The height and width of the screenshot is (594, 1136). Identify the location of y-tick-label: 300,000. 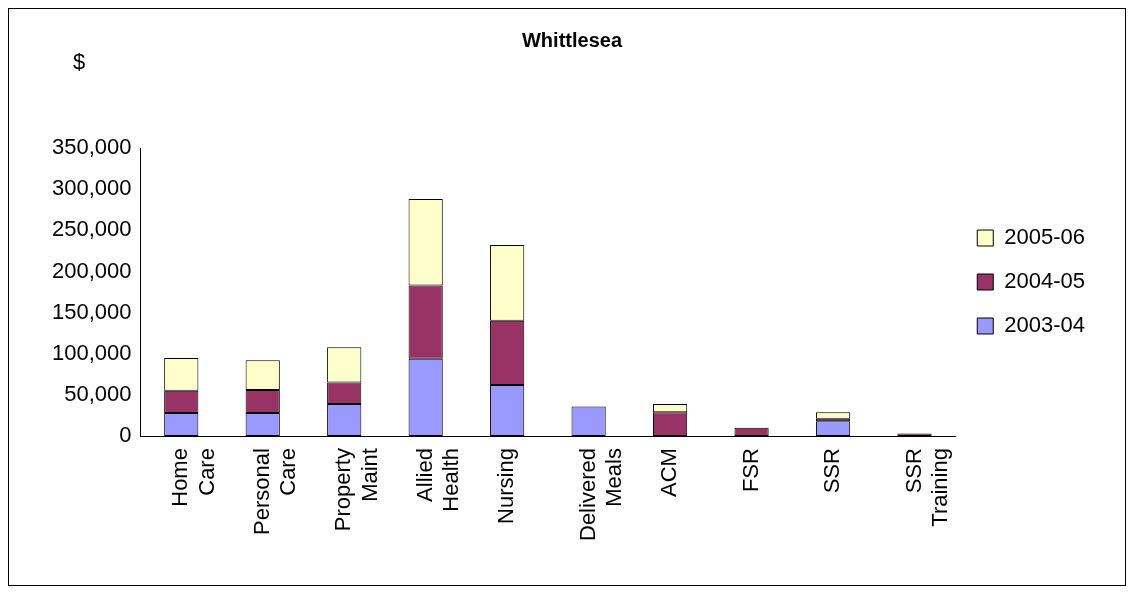
(91, 188).